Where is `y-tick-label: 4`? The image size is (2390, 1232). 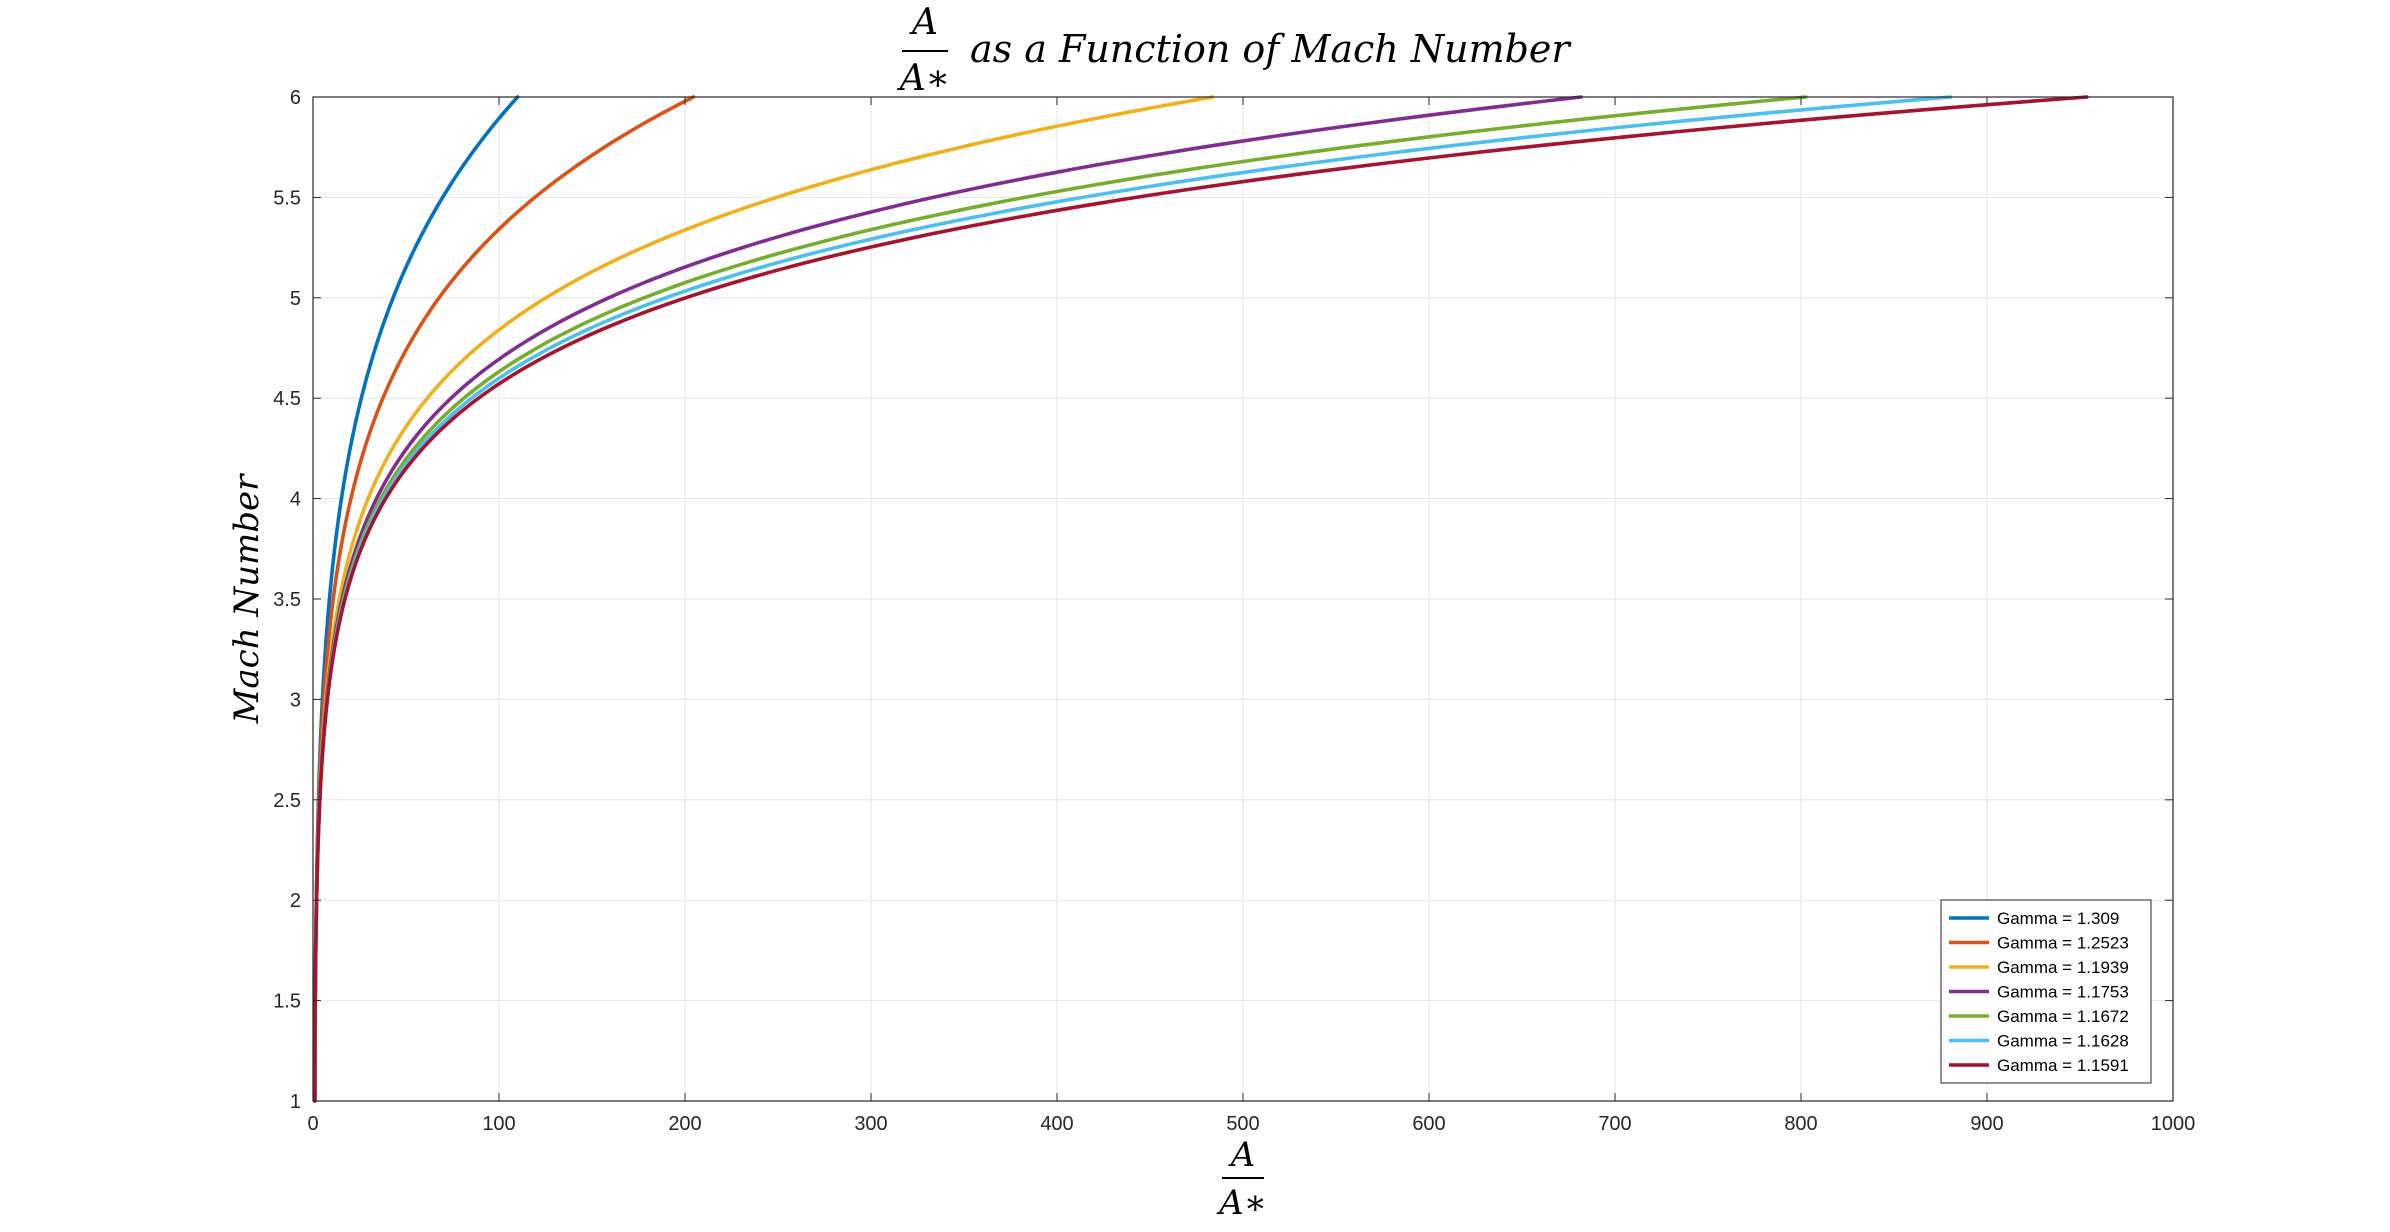
y-tick-label: 4 is located at coordinates (295, 500).